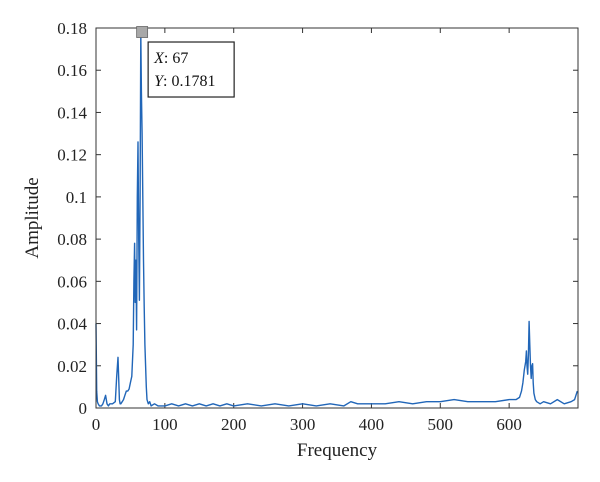 The height and width of the screenshot is (482, 600). I want to click on x-tick-label: 0, so click(96, 424).